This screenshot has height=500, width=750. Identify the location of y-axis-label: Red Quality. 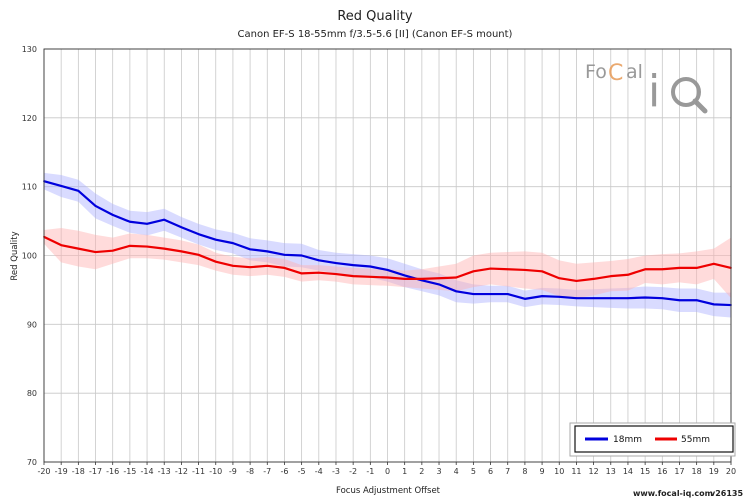
(15, 255).